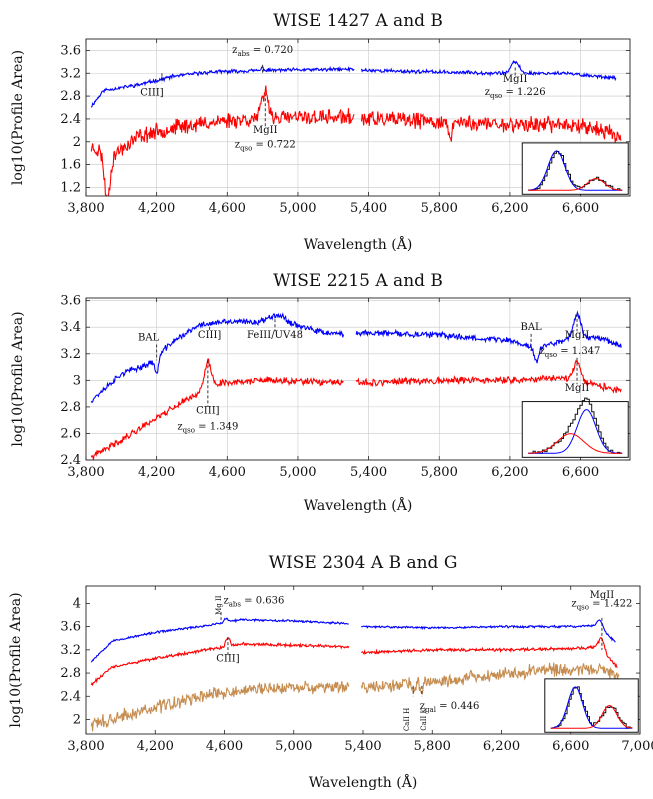 The height and width of the screenshot is (799, 653). Describe the element at coordinates (70, 327) in the screenshot. I see `y-tick-label: 3.4` at that location.